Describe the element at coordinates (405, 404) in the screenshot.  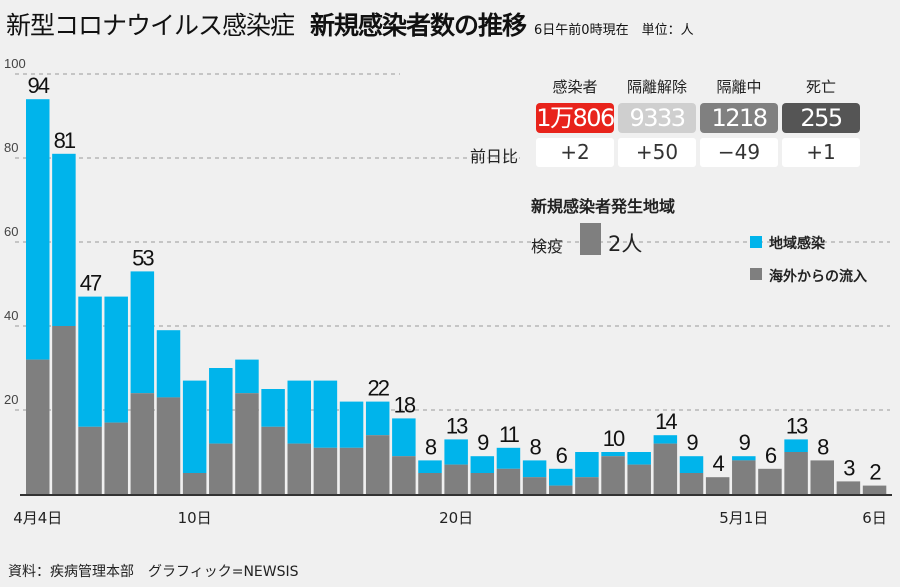
I see `bar-total-label: 18` at that location.